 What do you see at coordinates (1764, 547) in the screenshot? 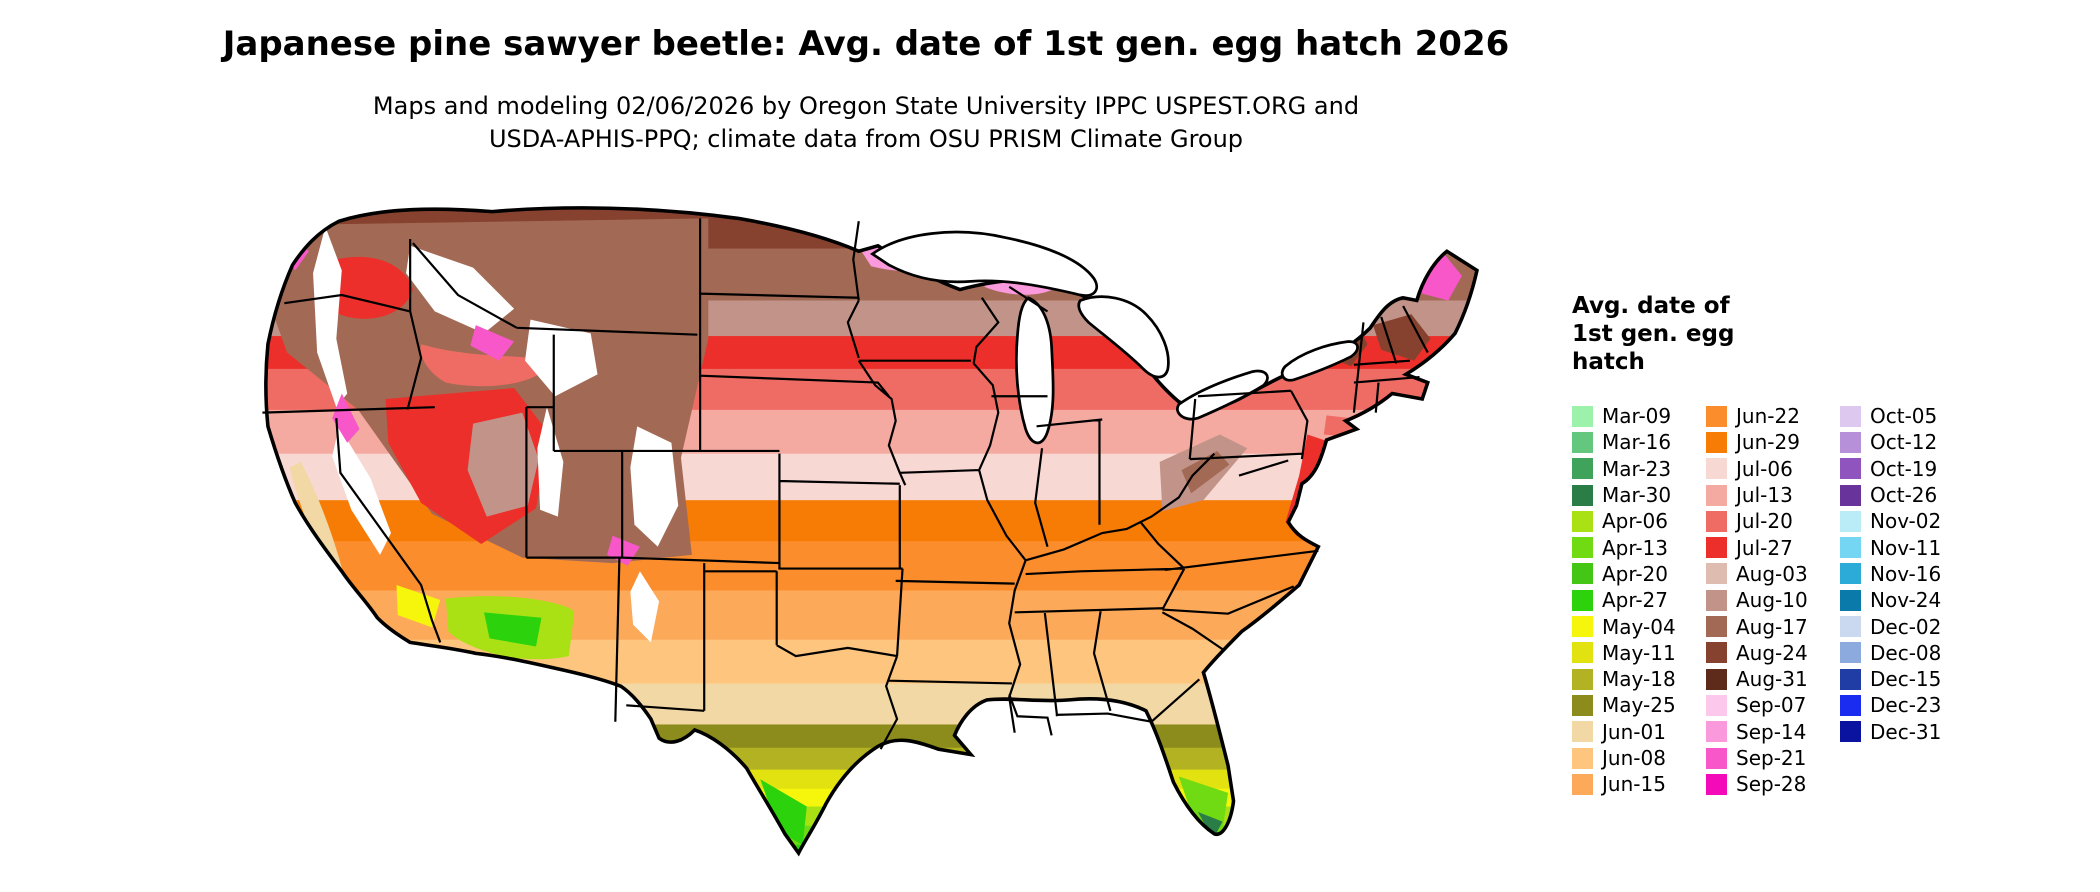
I see `legend-label: Jul-27` at bounding box center [1764, 547].